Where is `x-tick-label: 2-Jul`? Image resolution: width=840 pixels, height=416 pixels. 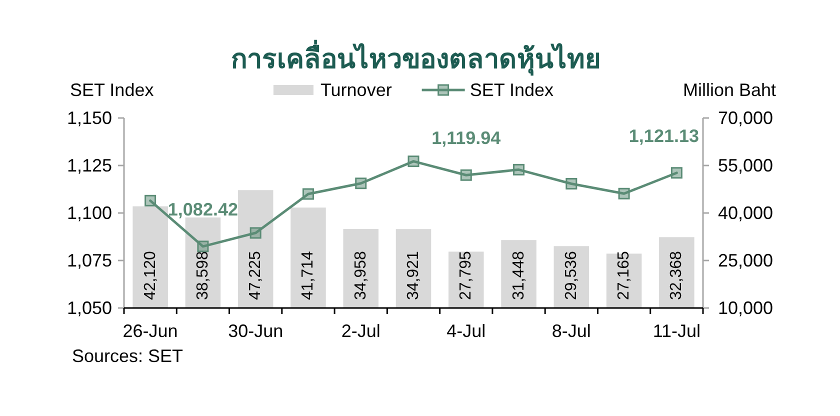 x-tick-label: 2-Jul is located at coordinates (360, 331).